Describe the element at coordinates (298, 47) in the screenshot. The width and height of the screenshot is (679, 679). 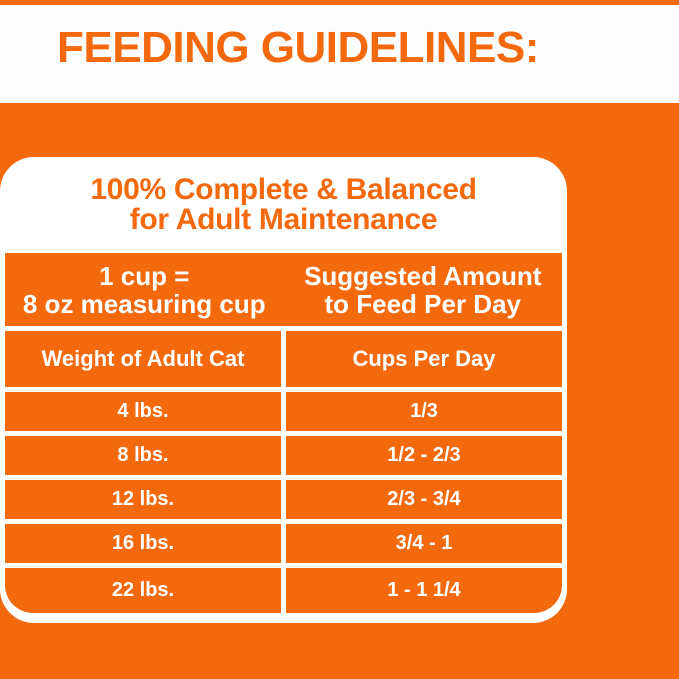
I see `page-heading: FEEDING GUIDELINES:` at that location.